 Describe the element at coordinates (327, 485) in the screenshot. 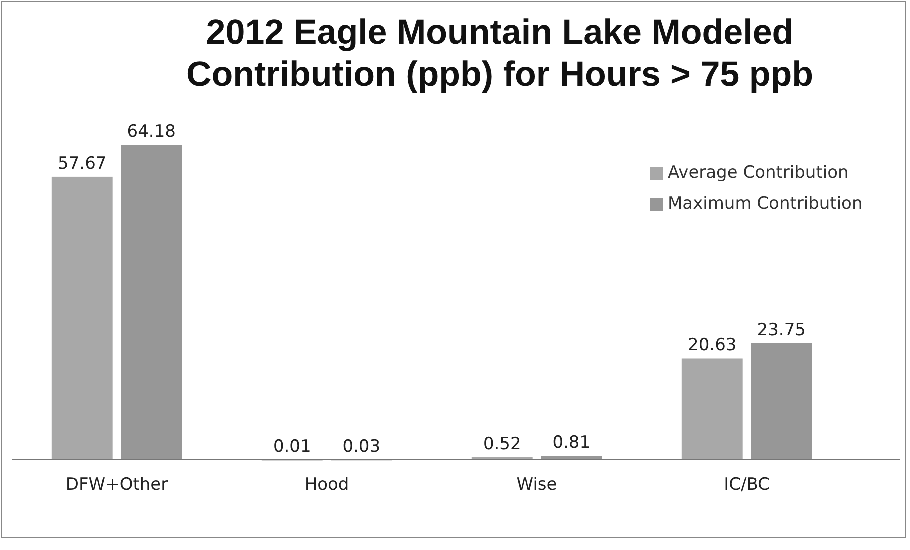

I see `x-tick-label: Hood` at that location.